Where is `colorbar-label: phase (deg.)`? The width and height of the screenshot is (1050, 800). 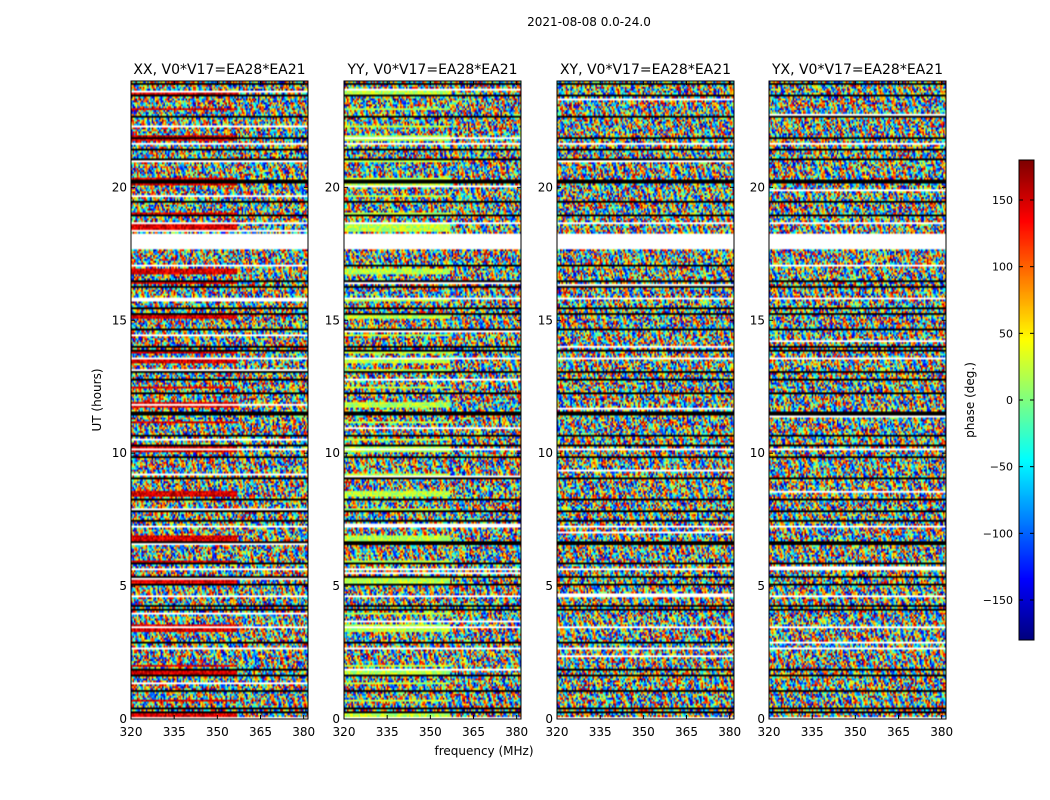 colorbar-label: phase (deg.) is located at coordinates (970, 400).